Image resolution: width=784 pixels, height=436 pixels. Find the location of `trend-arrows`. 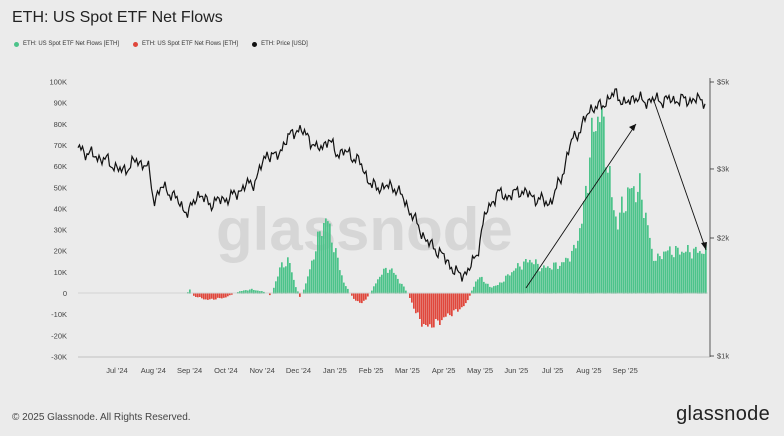

trend-arrows is located at coordinates (616, 194).